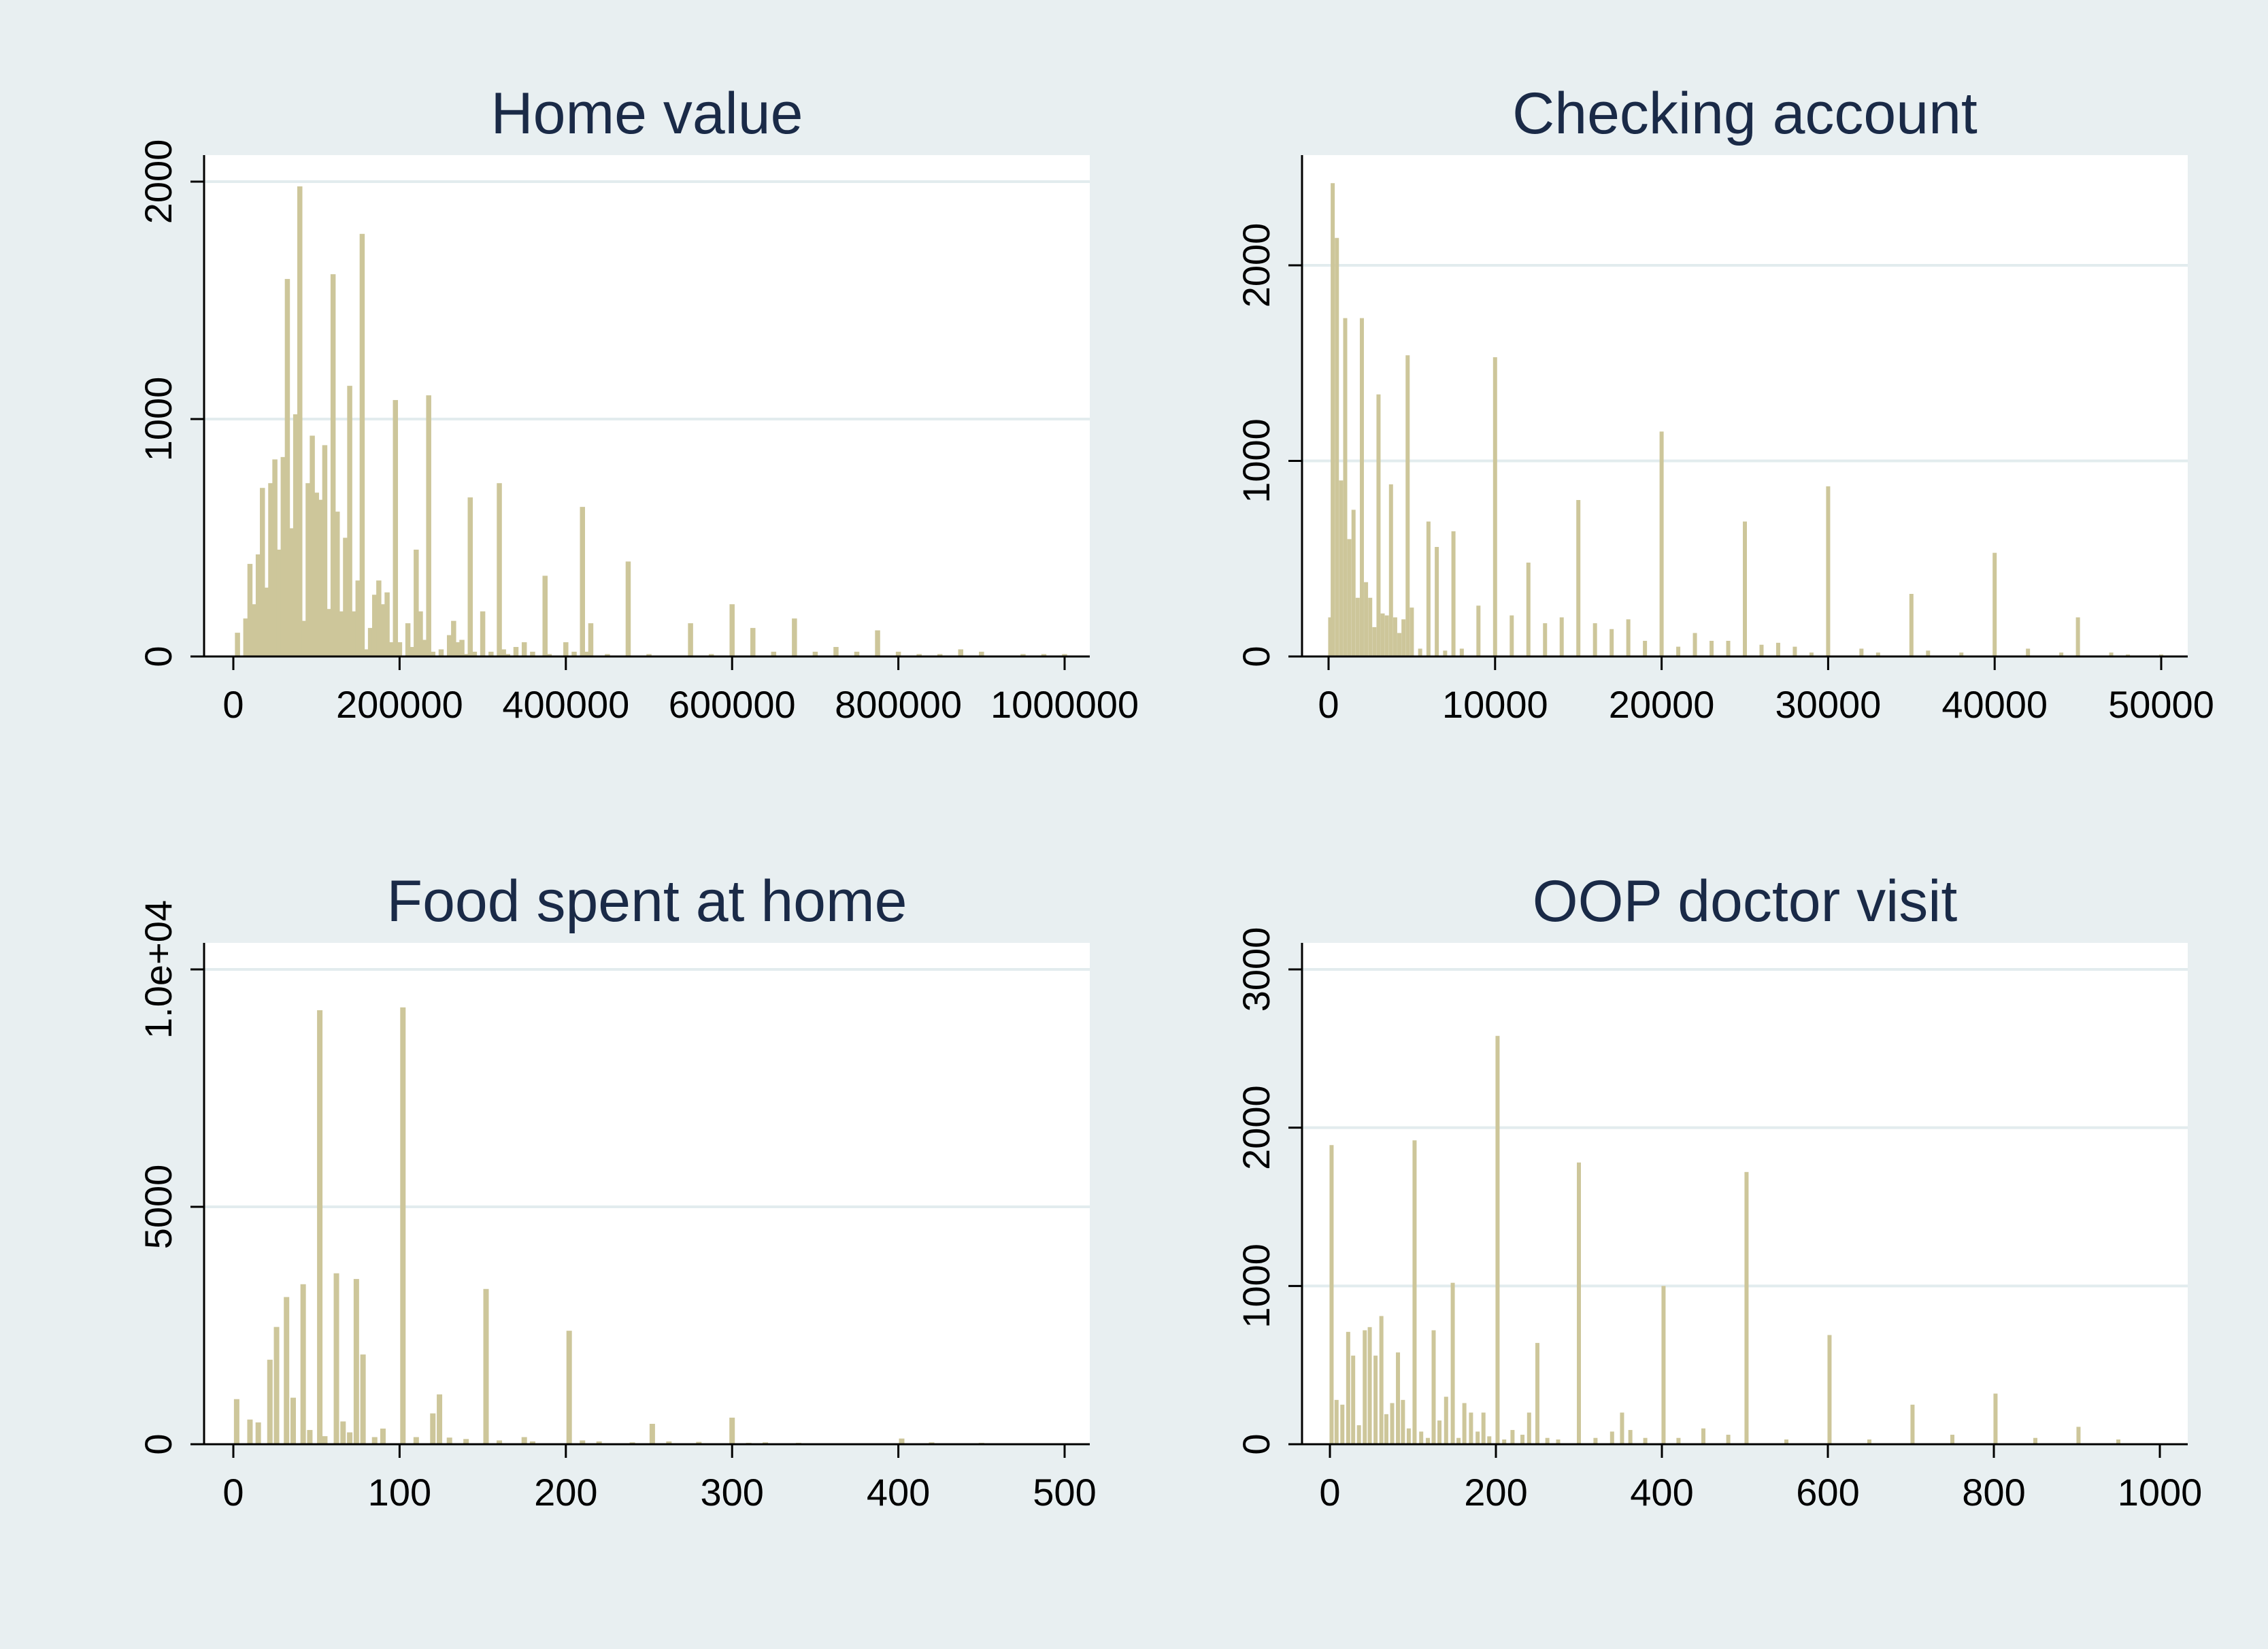 The image size is (2268, 1649). I want to click on x-tick-label: 50000, so click(2161, 705).